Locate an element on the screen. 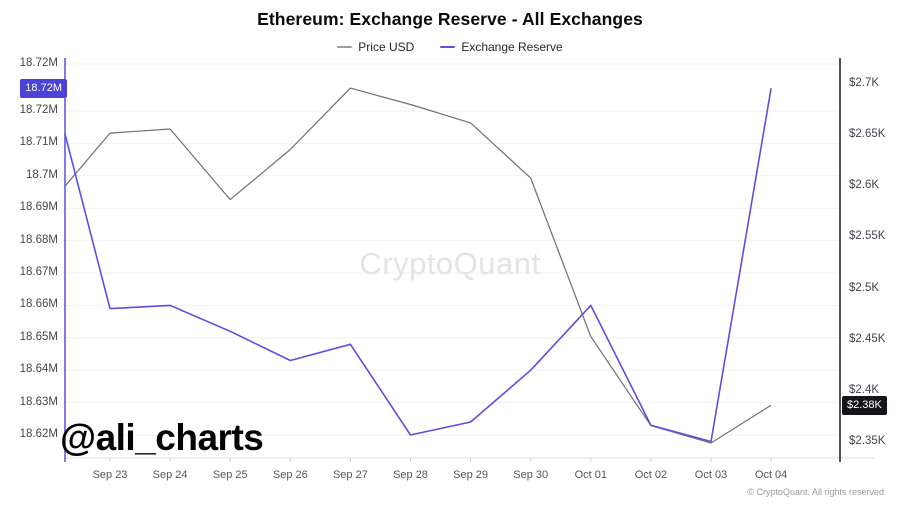 The height and width of the screenshot is (506, 900). x-axis-date-label: Oct 02 is located at coordinates (651, 475).